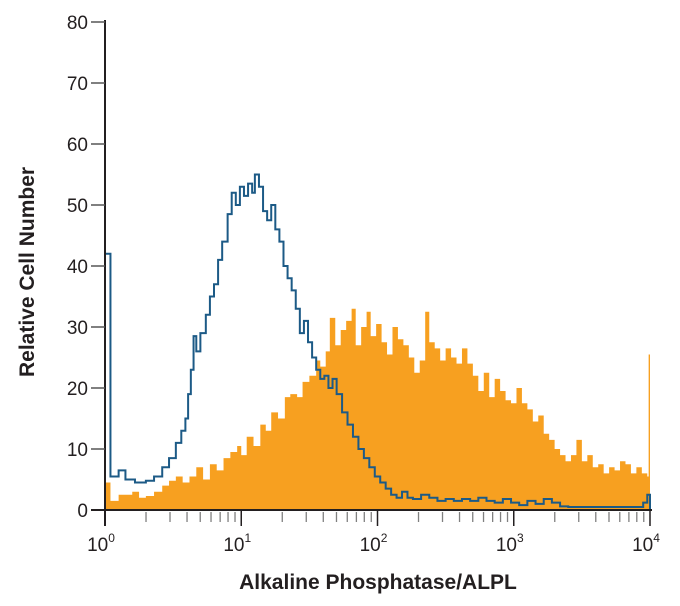  Describe the element at coordinates (77, 23) in the screenshot. I see `y-tick-label: 80` at that location.